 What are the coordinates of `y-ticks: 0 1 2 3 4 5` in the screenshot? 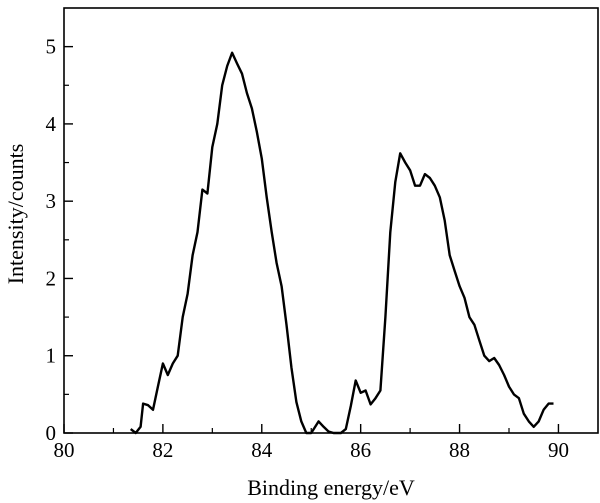 It's located at (59, 240).